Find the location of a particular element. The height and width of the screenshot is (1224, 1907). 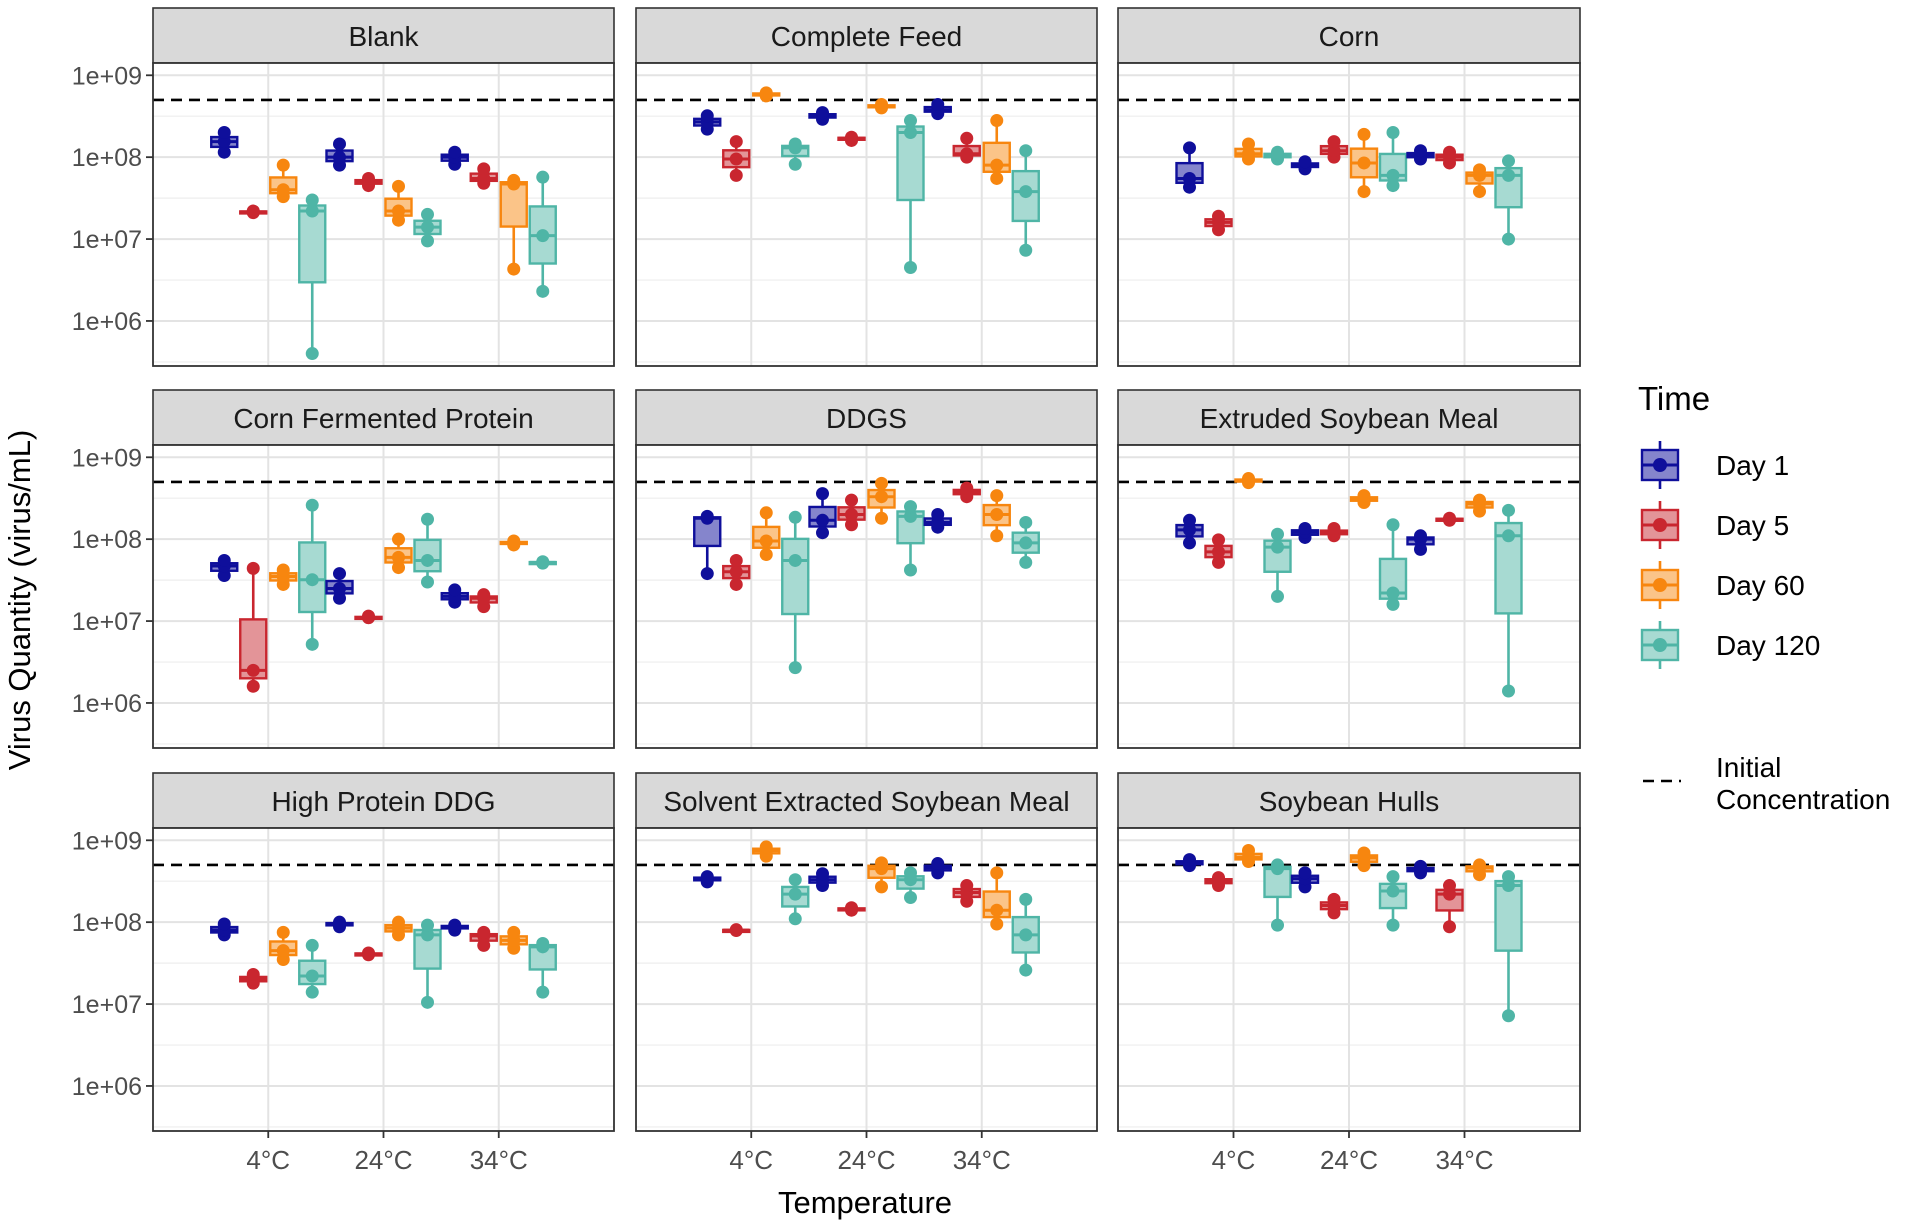

x-tick-label: 24°C is located at coordinates (383, 1160).